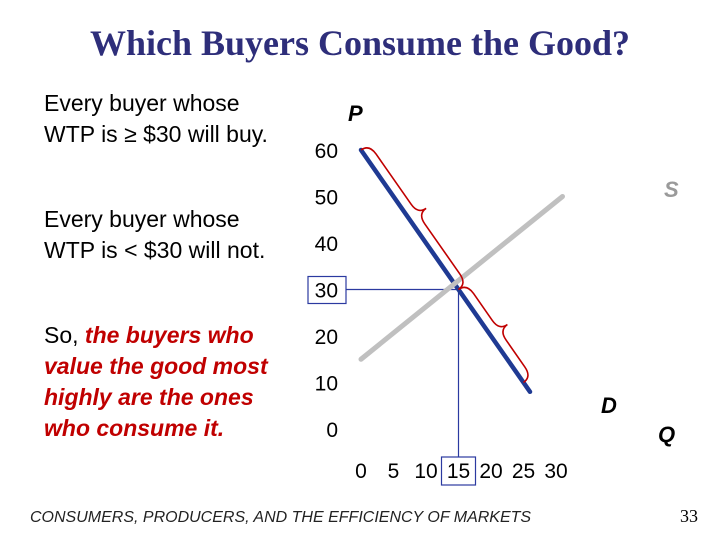 The height and width of the screenshot is (540, 720). Describe the element at coordinates (666, 434) in the screenshot. I see `quantity-axis-label: Q` at that location.